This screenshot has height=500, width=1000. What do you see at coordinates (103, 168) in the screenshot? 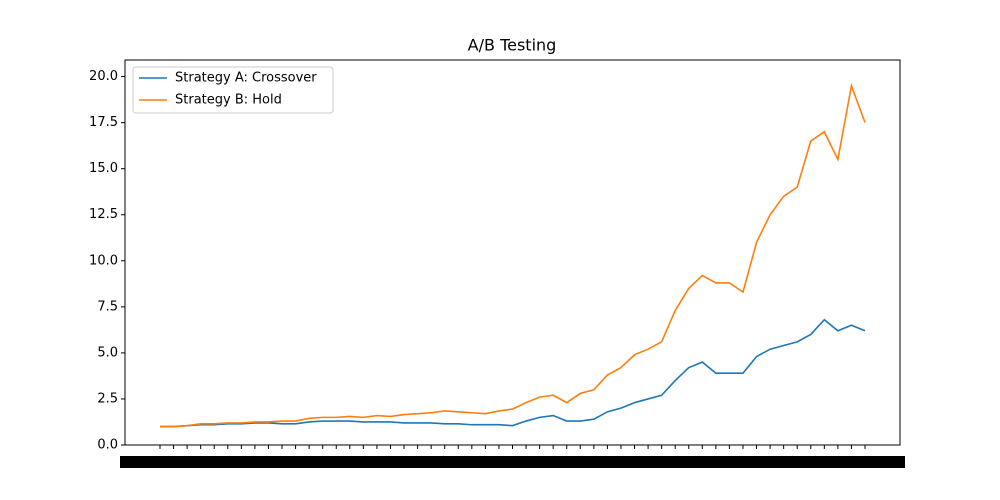
I see `y-tick-label: 15.0` at bounding box center [103, 168].